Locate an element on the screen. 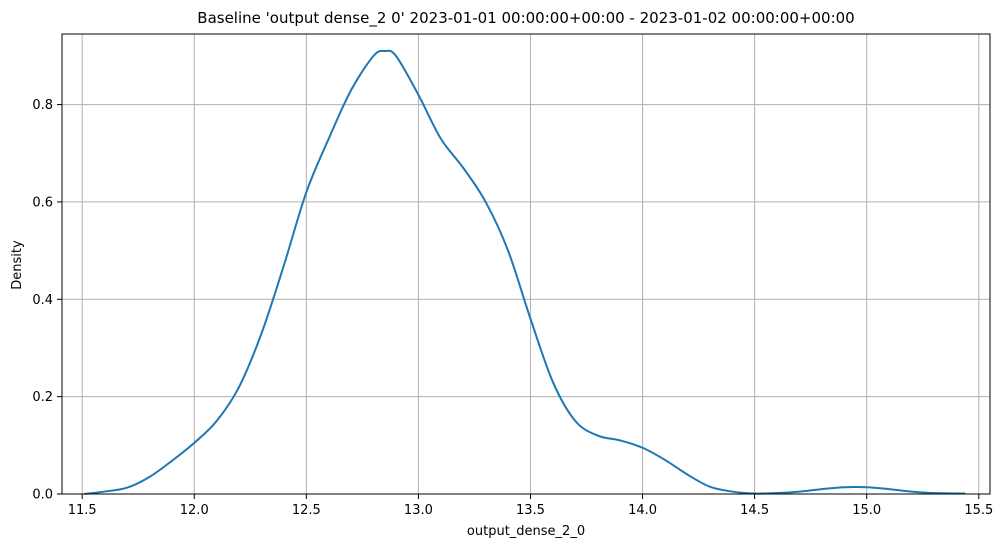  y-axis-label: Density is located at coordinates (17, 265).